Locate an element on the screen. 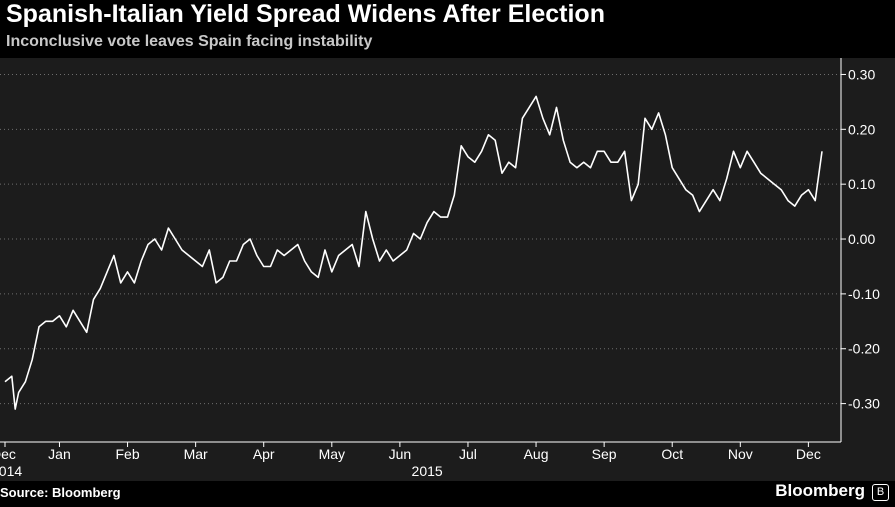  brand-logo-text: Bloomberg is located at coordinates (820, 490).